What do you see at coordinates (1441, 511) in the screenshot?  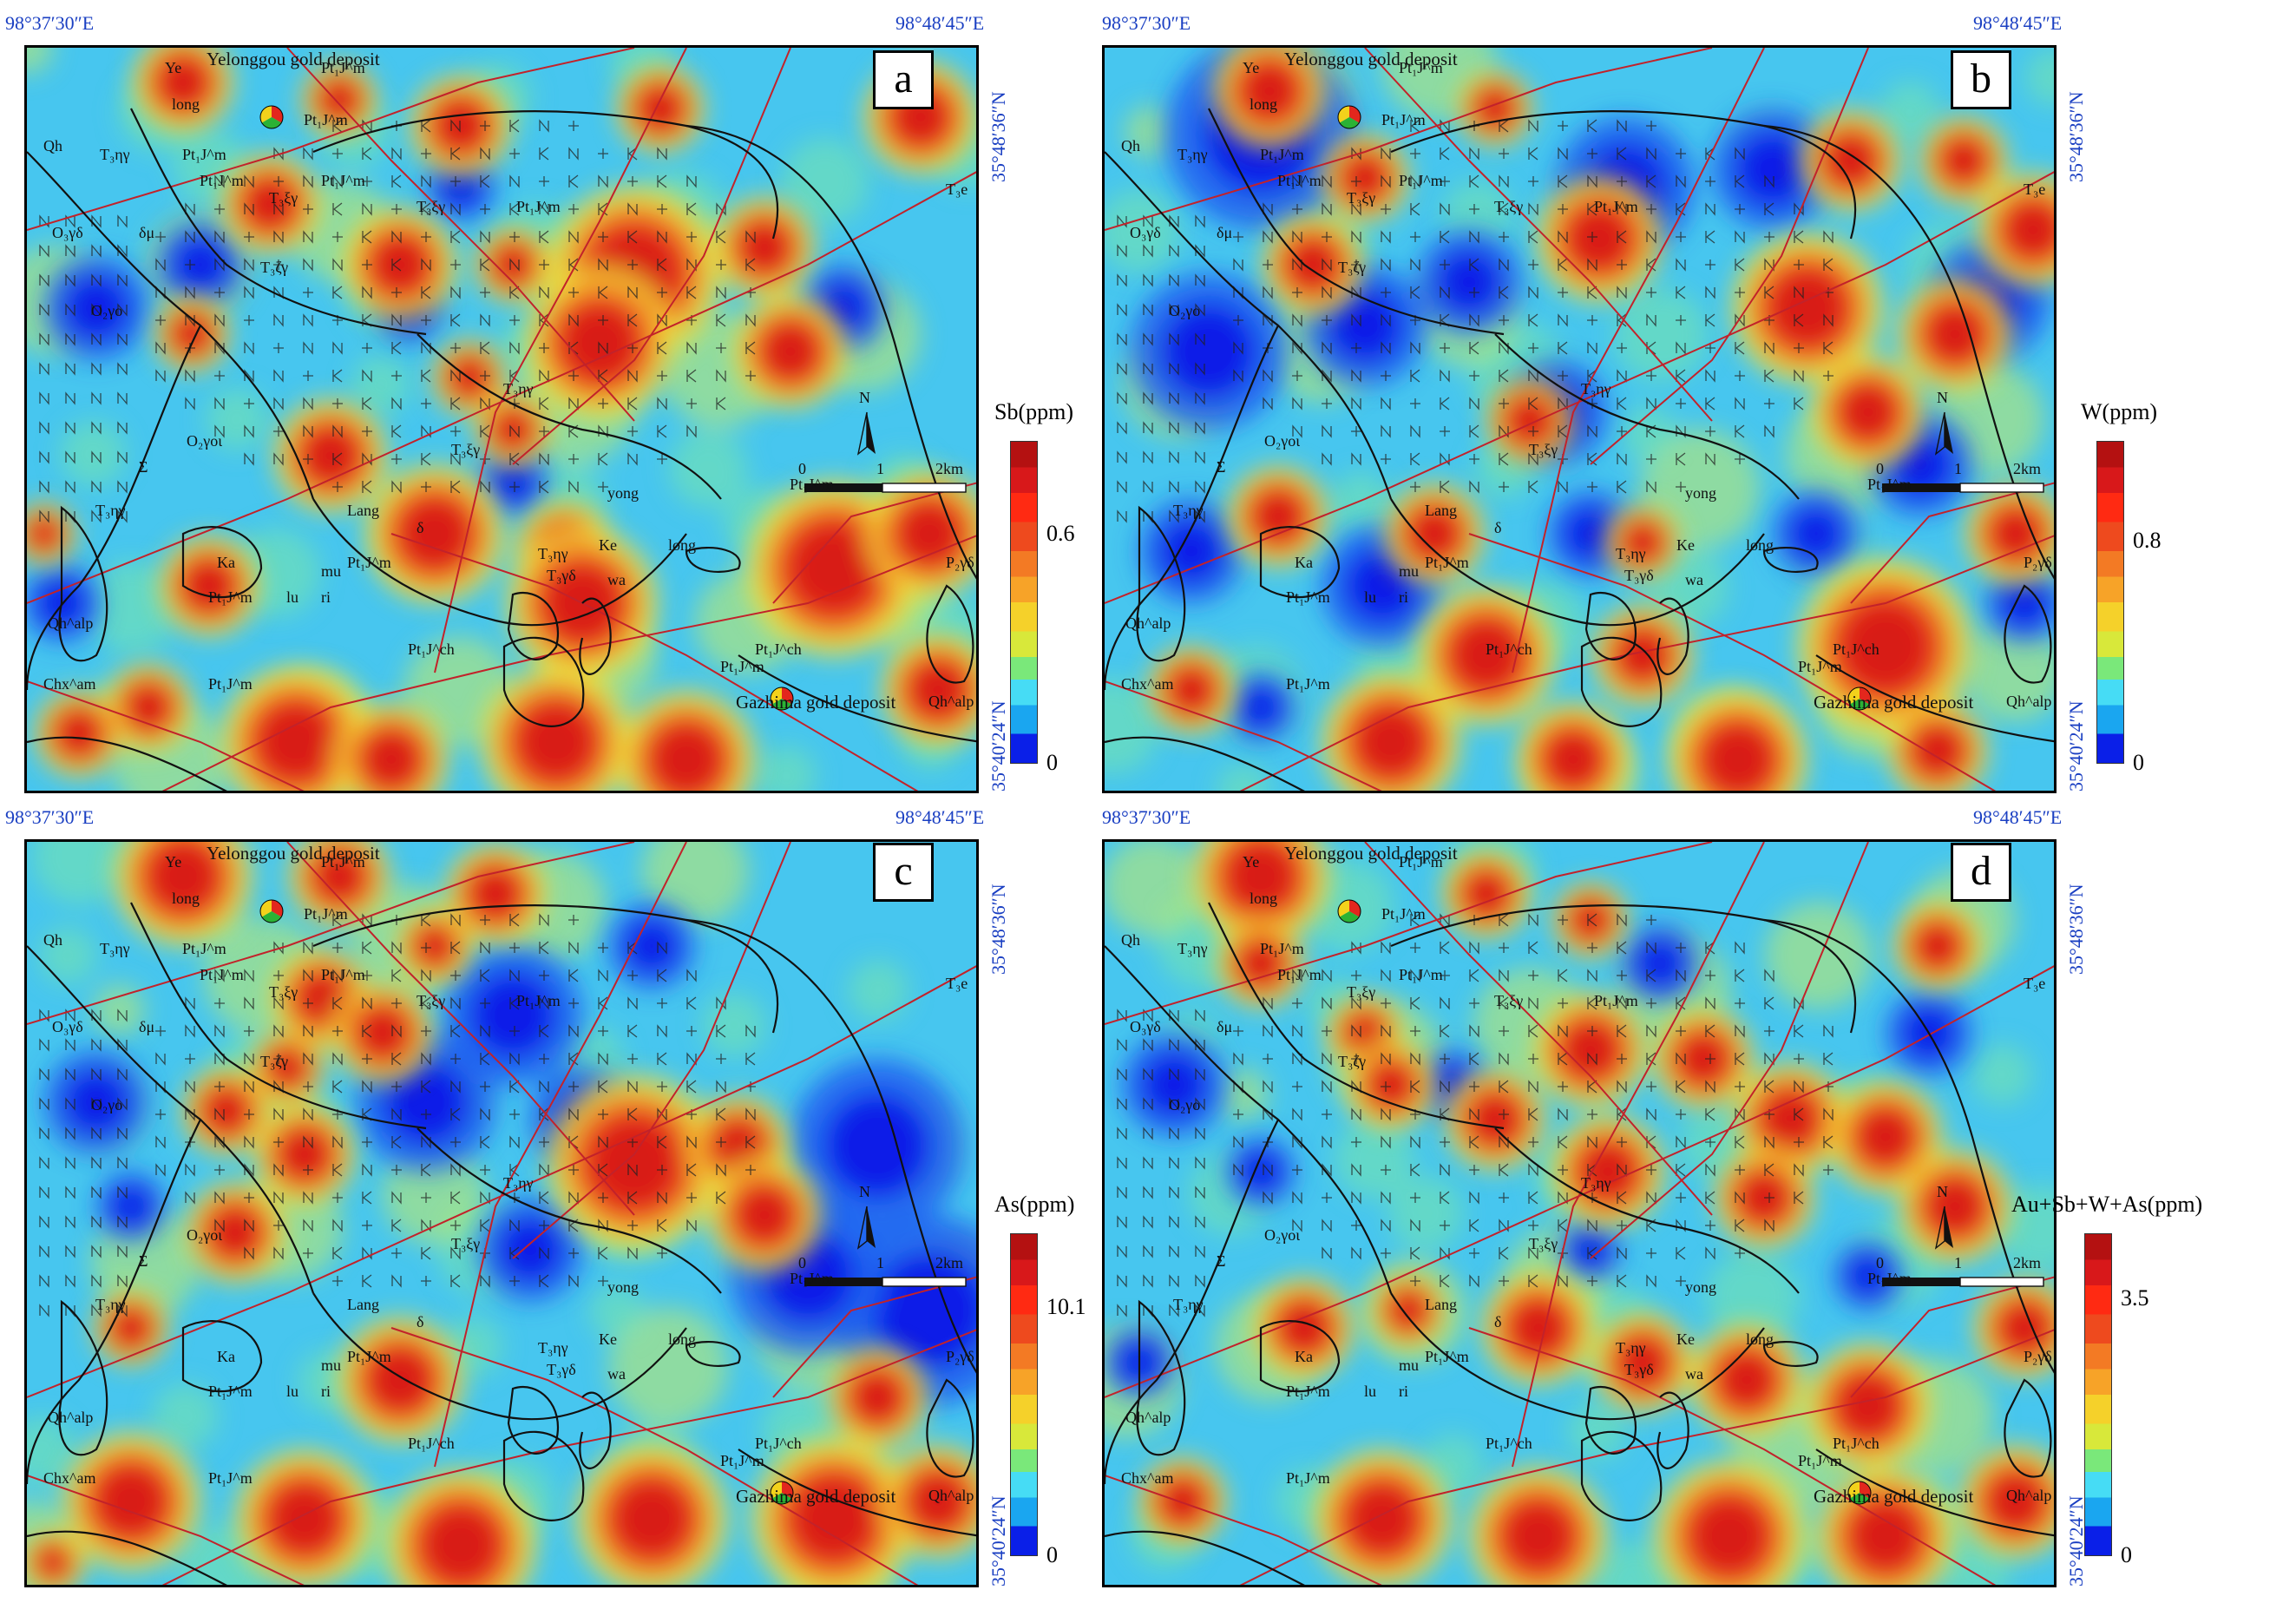 I see `geologic-unit-label: Lang` at bounding box center [1441, 511].